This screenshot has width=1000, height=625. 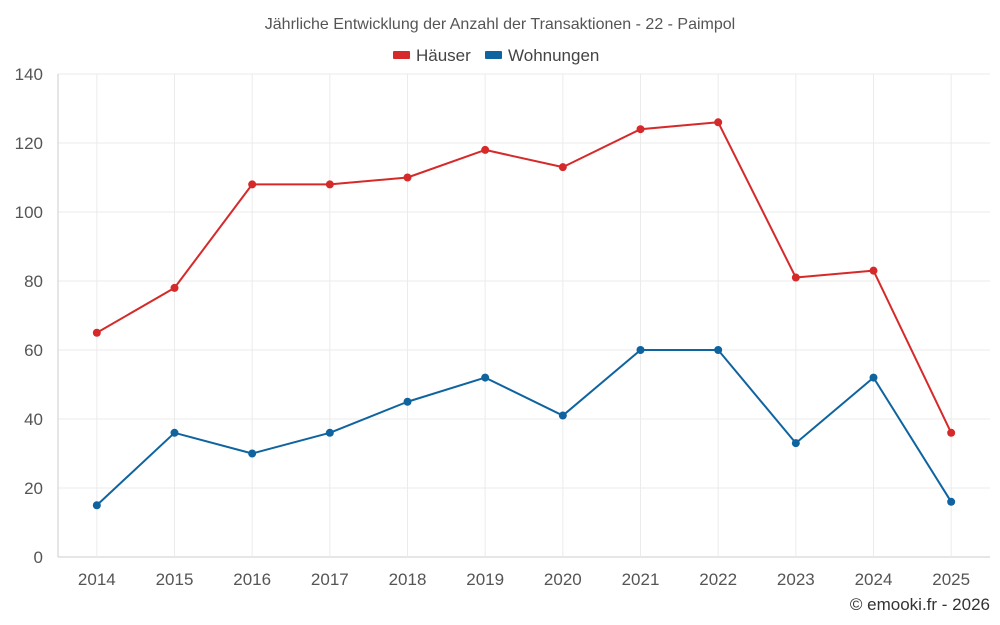 I want to click on x-tick-label: 2014, so click(x=97, y=579).